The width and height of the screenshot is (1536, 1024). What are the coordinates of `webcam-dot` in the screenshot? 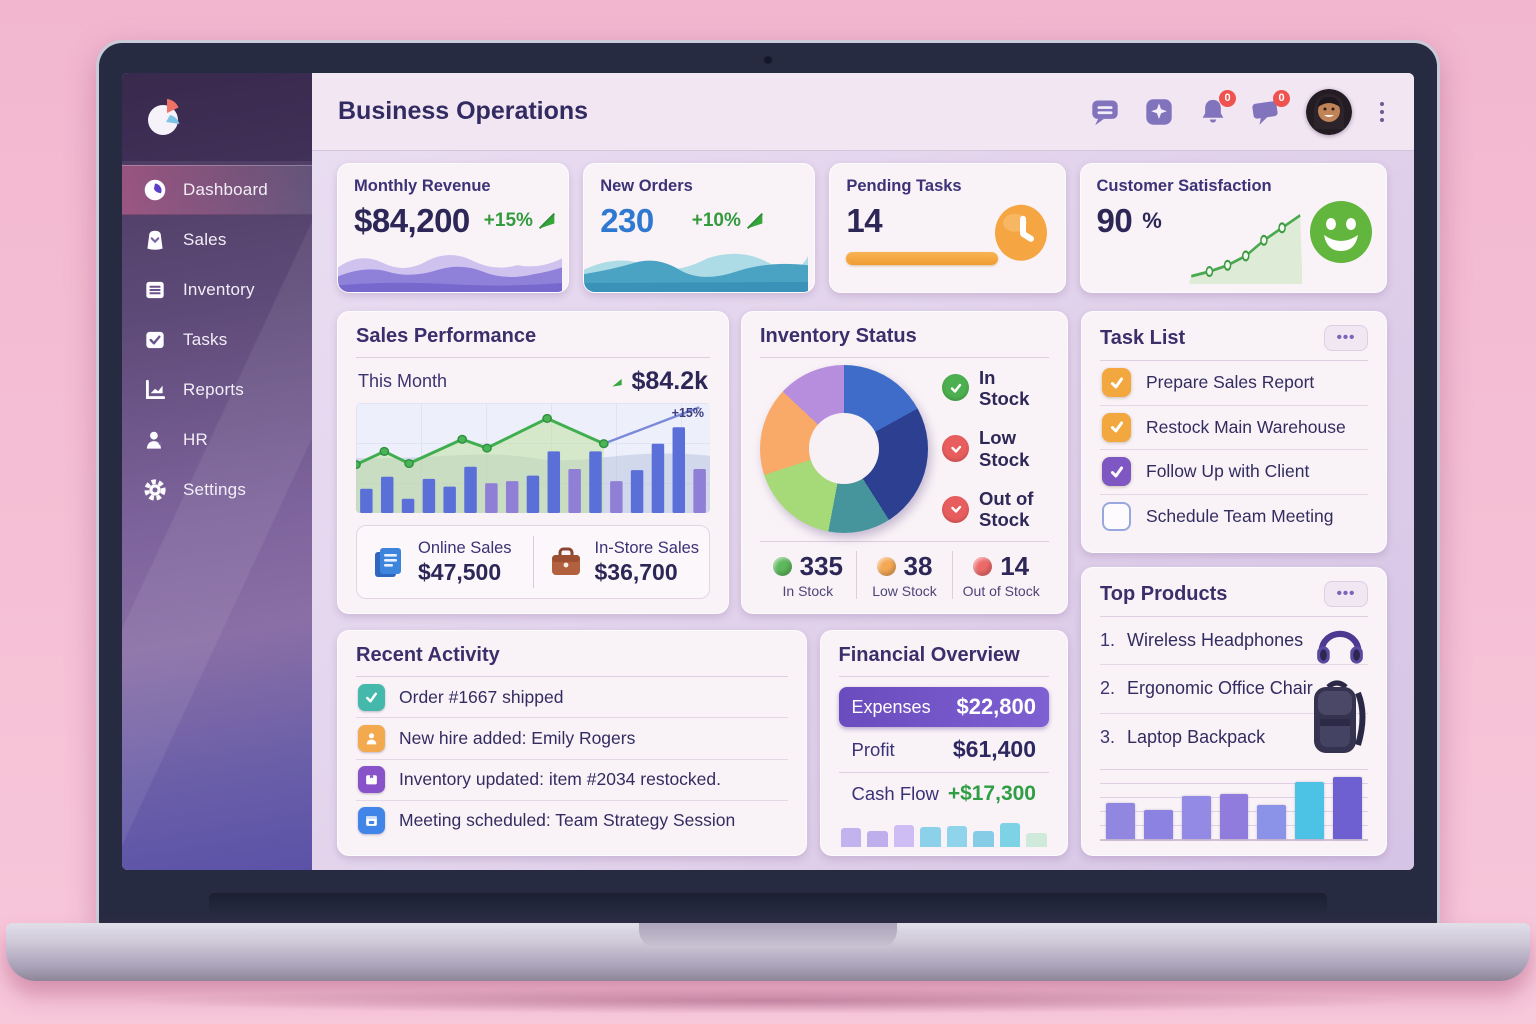 It's located at (768, 60).